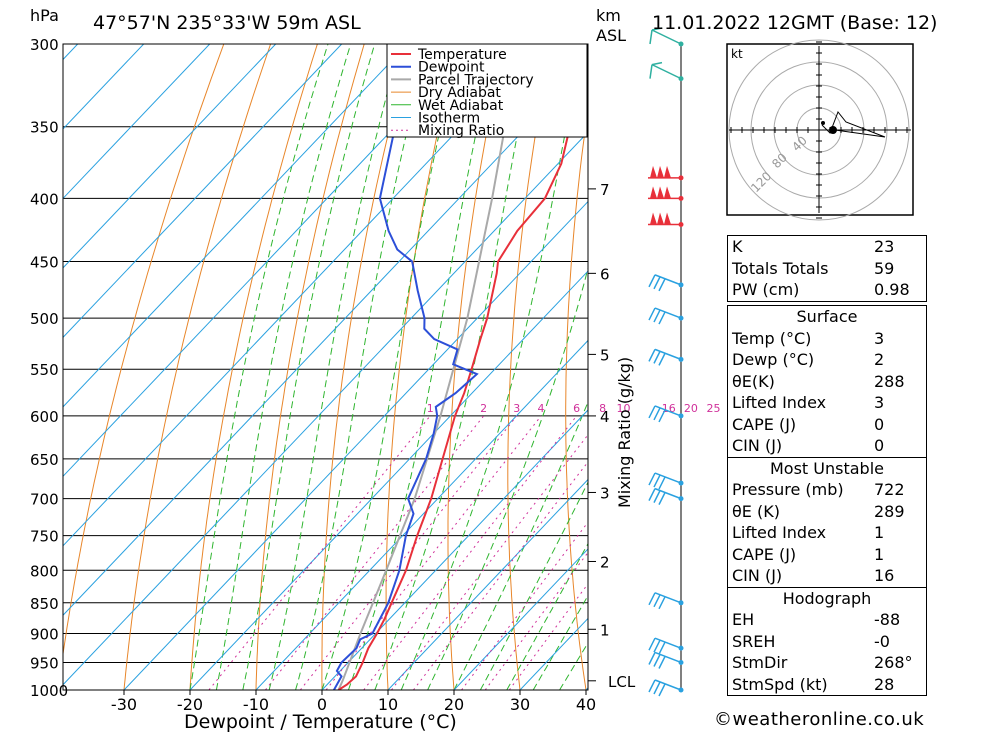 The image size is (1000, 733). Describe the element at coordinates (605, 355) in the screenshot. I see `km-tick-label: 5` at that location.